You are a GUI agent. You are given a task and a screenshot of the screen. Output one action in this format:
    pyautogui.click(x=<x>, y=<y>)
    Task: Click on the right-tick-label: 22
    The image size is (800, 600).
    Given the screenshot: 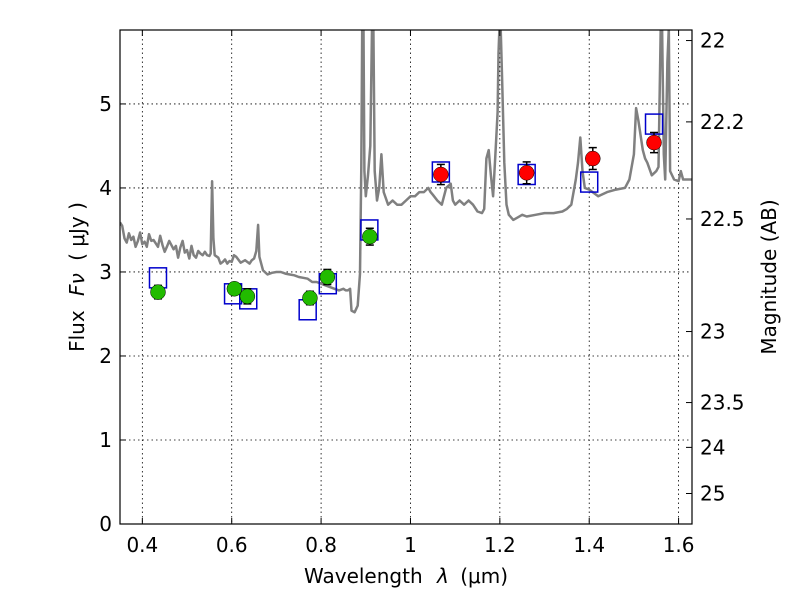 What is the action you would take?
    pyautogui.click(x=712, y=41)
    